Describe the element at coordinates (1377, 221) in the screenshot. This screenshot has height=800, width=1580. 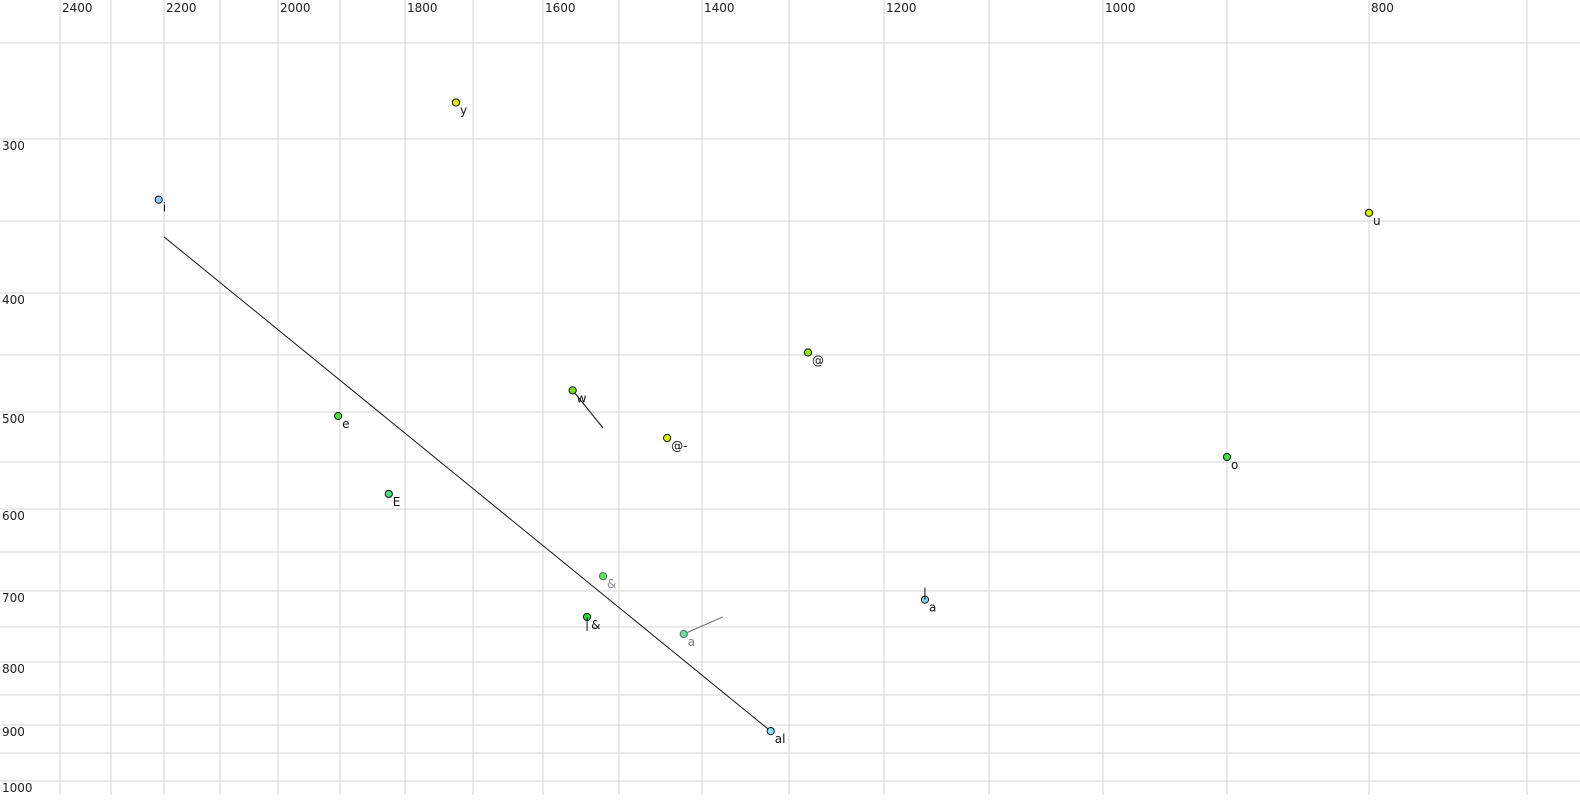
I see `point-label: u` at that location.